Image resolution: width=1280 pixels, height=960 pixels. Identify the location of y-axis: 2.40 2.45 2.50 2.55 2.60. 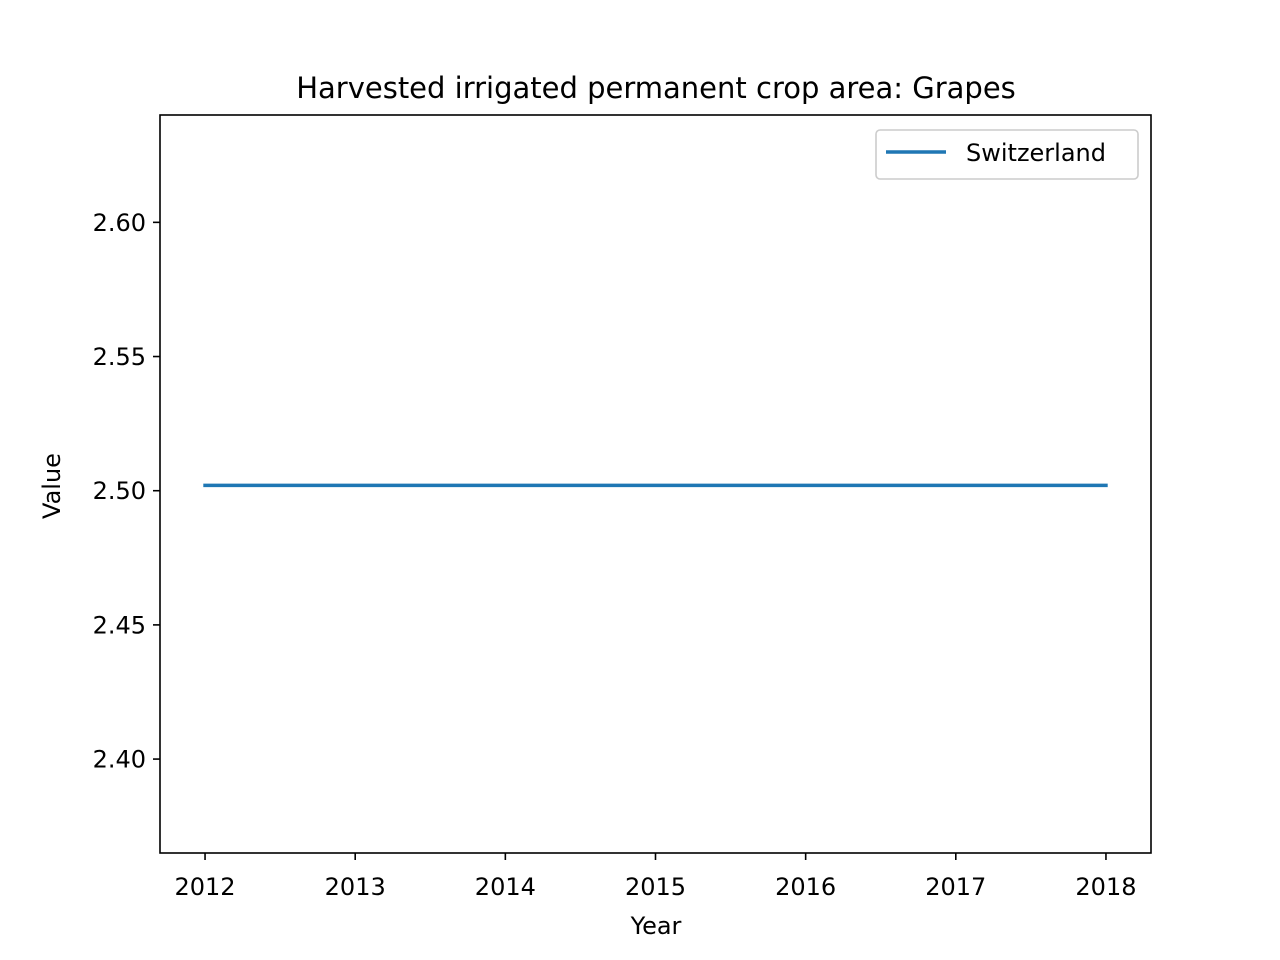
(126, 491).